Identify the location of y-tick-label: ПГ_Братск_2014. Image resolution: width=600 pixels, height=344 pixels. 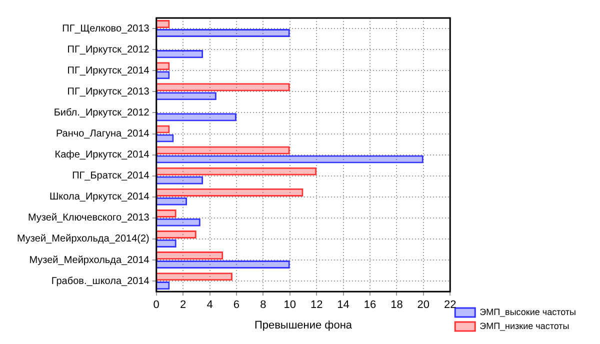
(111, 176).